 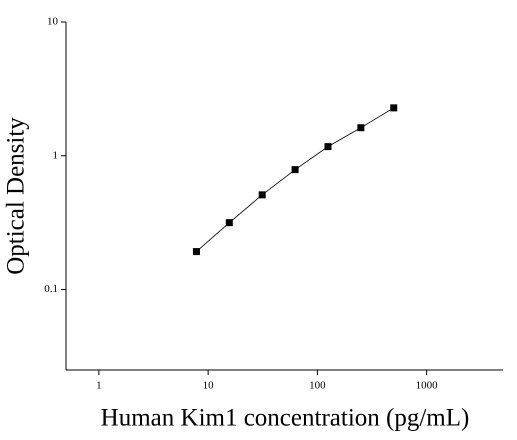 I want to click on x-tick-label: 1, so click(x=99, y=386).